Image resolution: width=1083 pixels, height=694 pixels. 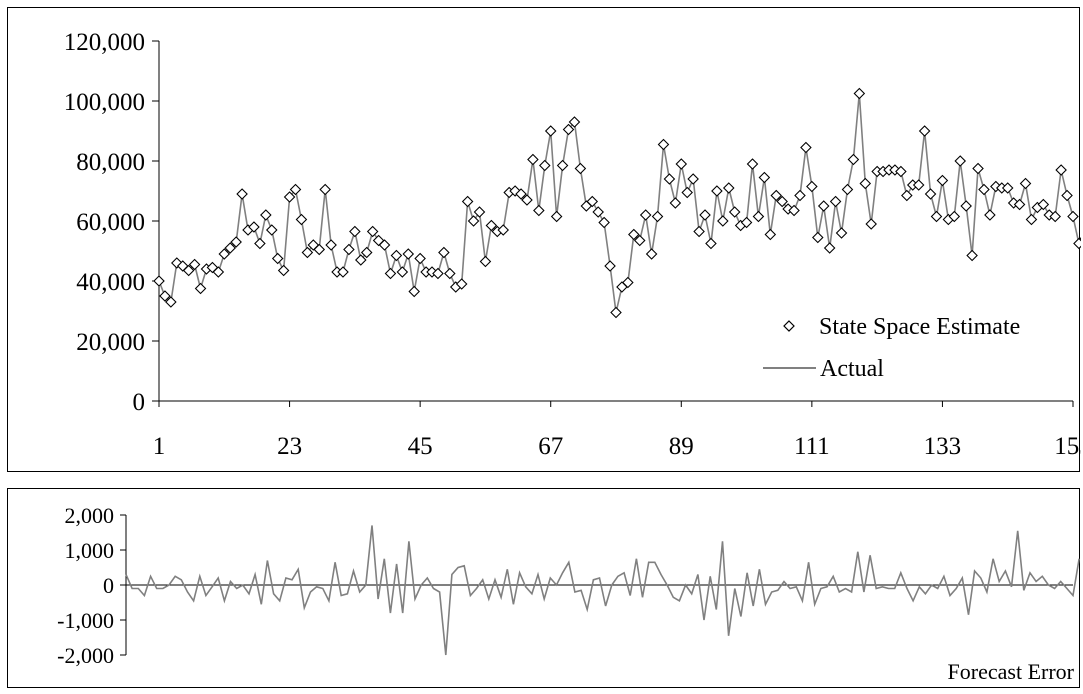 What do you see at coordinates (919, 327) in the screenshot?
I see `legend-estimate-label: State Space Estimate` at bounding box center [919, 327].